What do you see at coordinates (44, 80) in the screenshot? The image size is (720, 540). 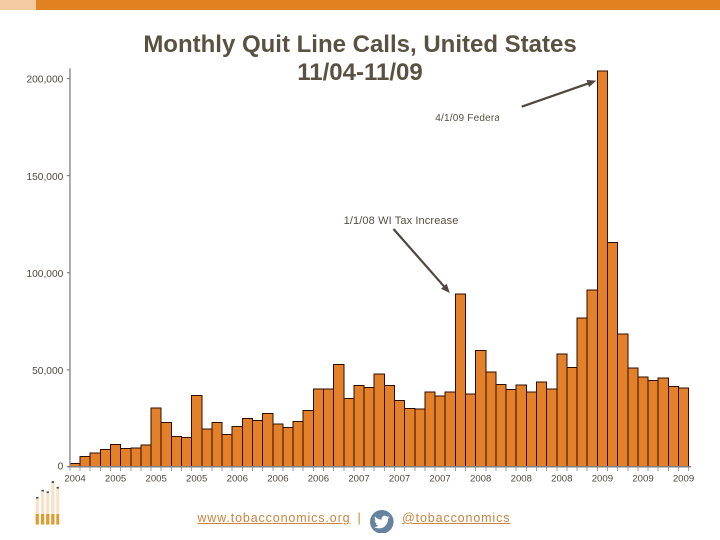 I see `svg-text: 200,000` at bounding box center [44, 80].